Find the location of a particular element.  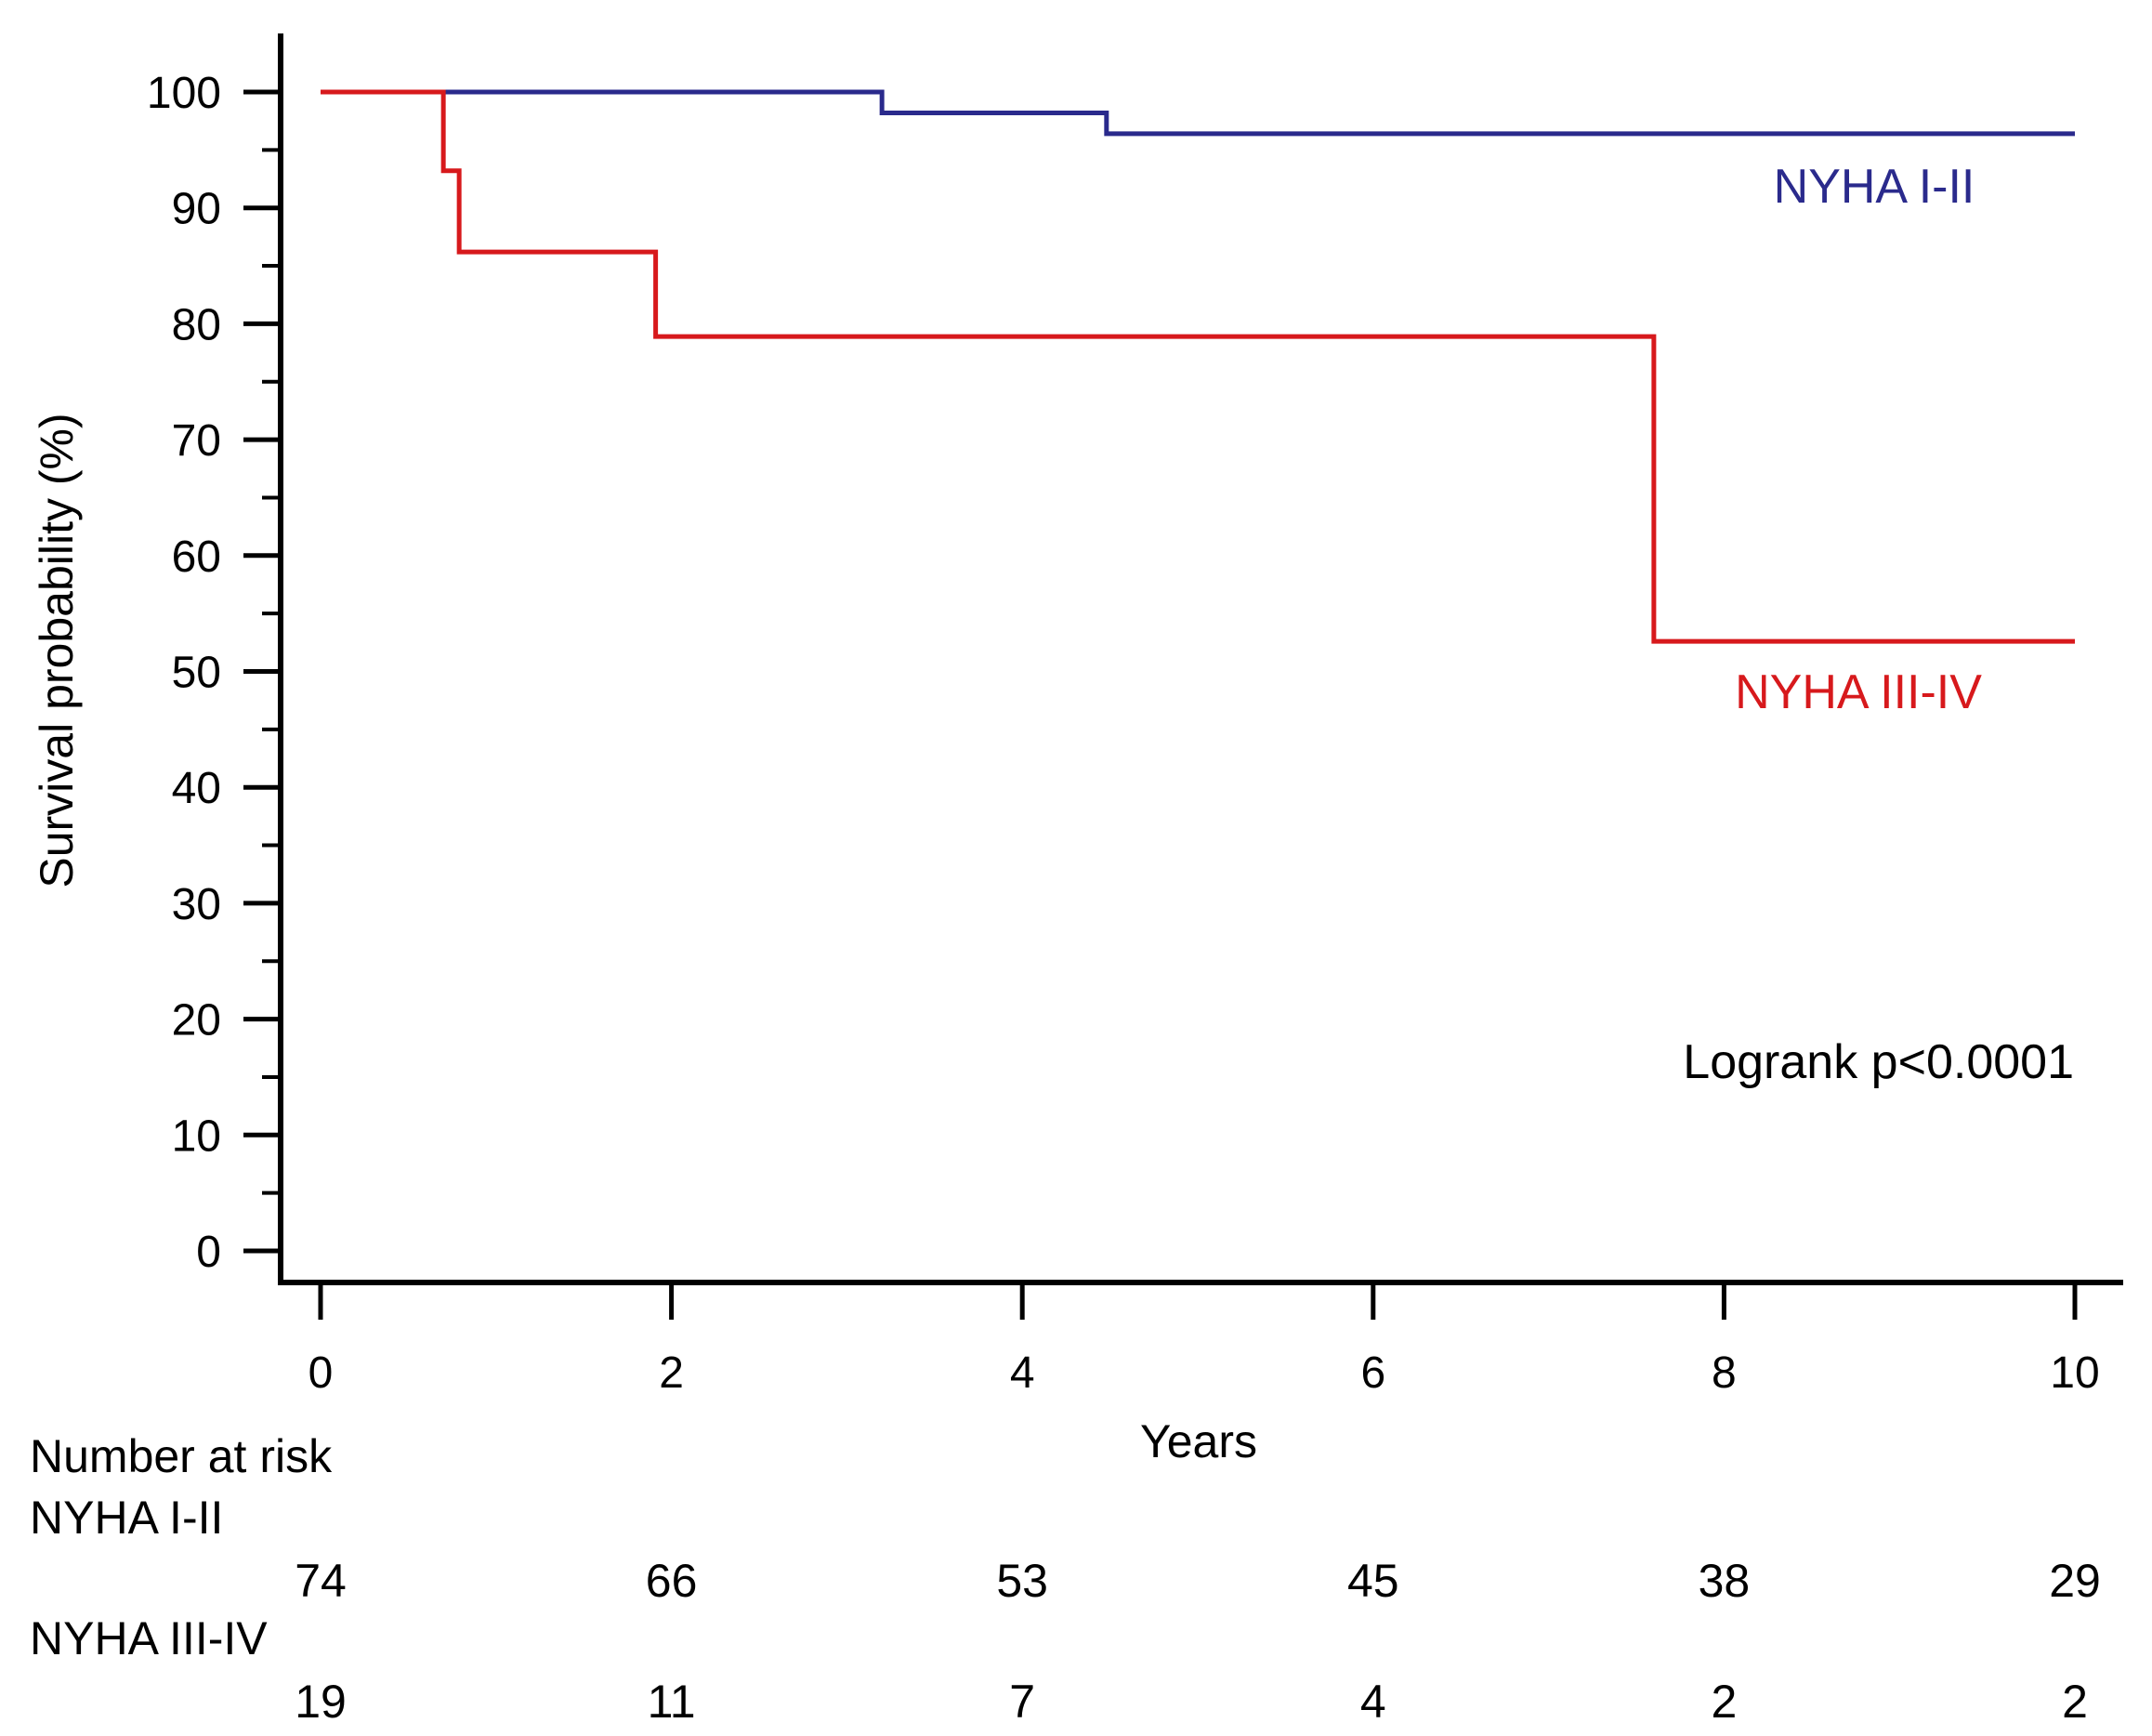

risk-table-title: Number at risk is located at coordinates (181, 1456).